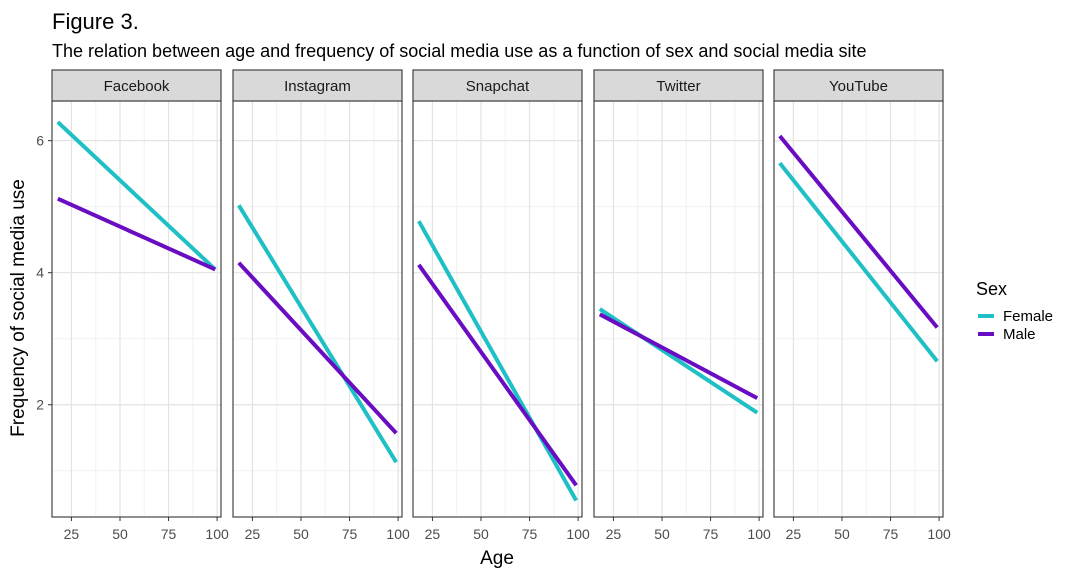 Image resolution: width=1080 pixels, height=576 pixels. What do you see at coordinates (1028, 316) in the screenshot?
I see `legend-label-female: Female` at bounding box center [1028, 316].